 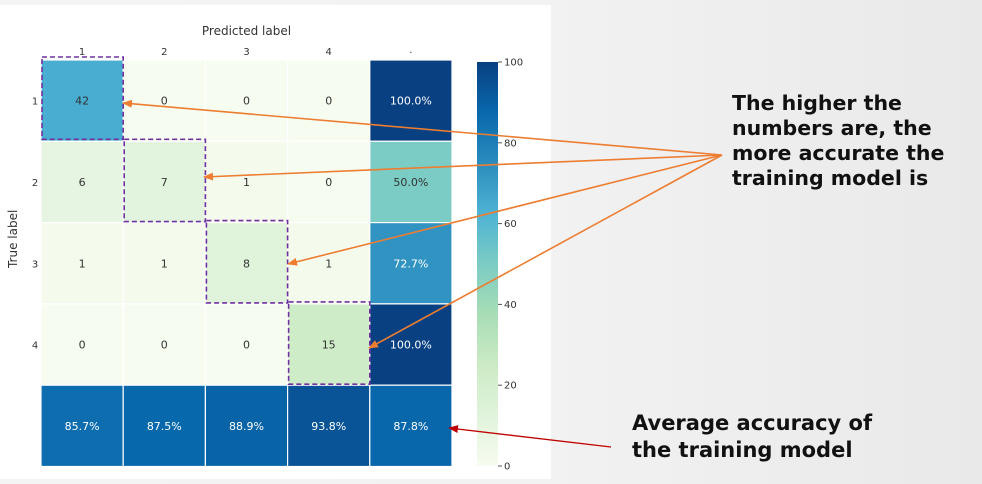 I want to click on diagonal-annotation-line-2: numbers are, the, so click(x=832, y=128).